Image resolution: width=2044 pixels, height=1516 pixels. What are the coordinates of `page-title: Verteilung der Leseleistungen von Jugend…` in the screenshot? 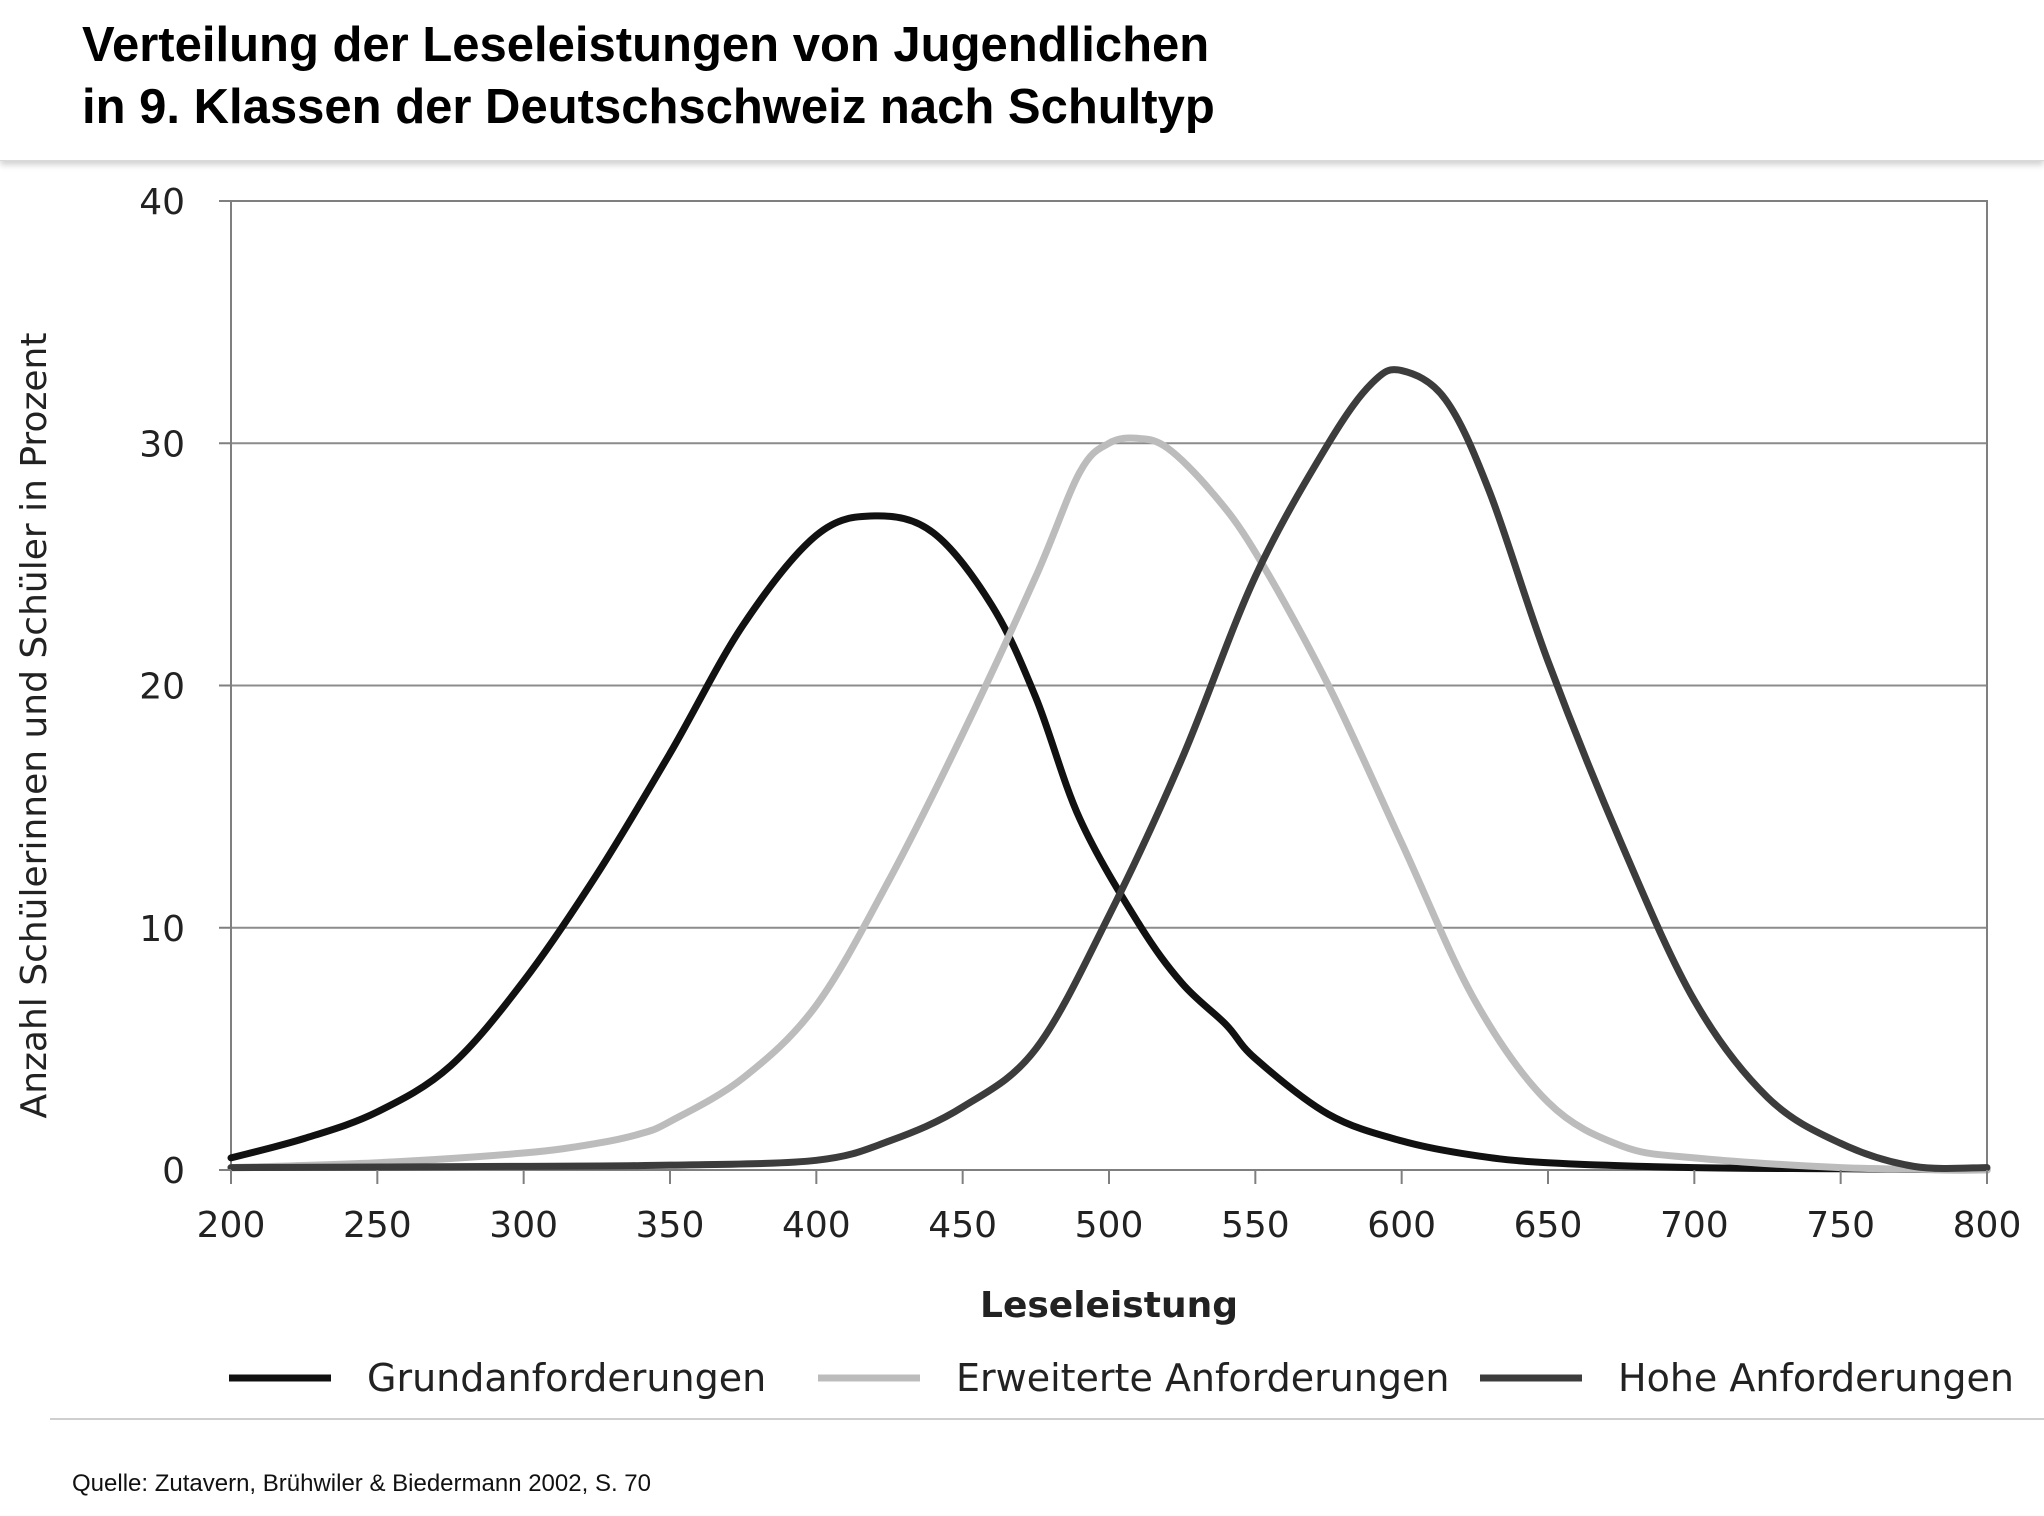 It's located at (648, 76).